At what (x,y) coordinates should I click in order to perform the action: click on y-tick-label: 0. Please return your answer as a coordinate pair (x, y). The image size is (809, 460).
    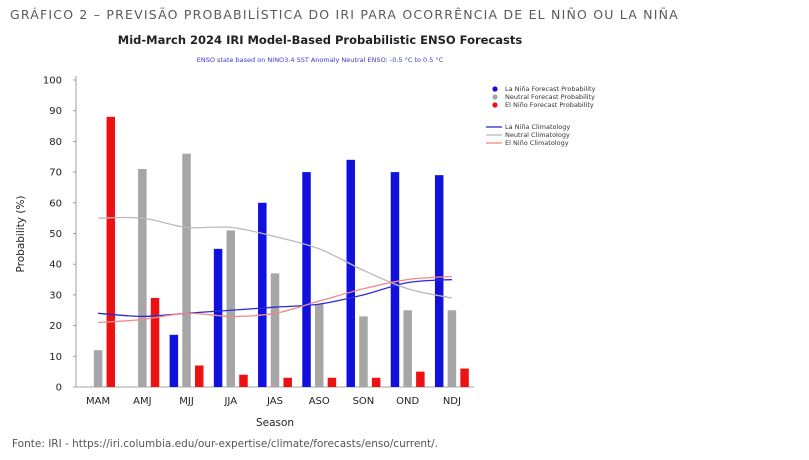
    Looking at the image, I should click on (59, 388).